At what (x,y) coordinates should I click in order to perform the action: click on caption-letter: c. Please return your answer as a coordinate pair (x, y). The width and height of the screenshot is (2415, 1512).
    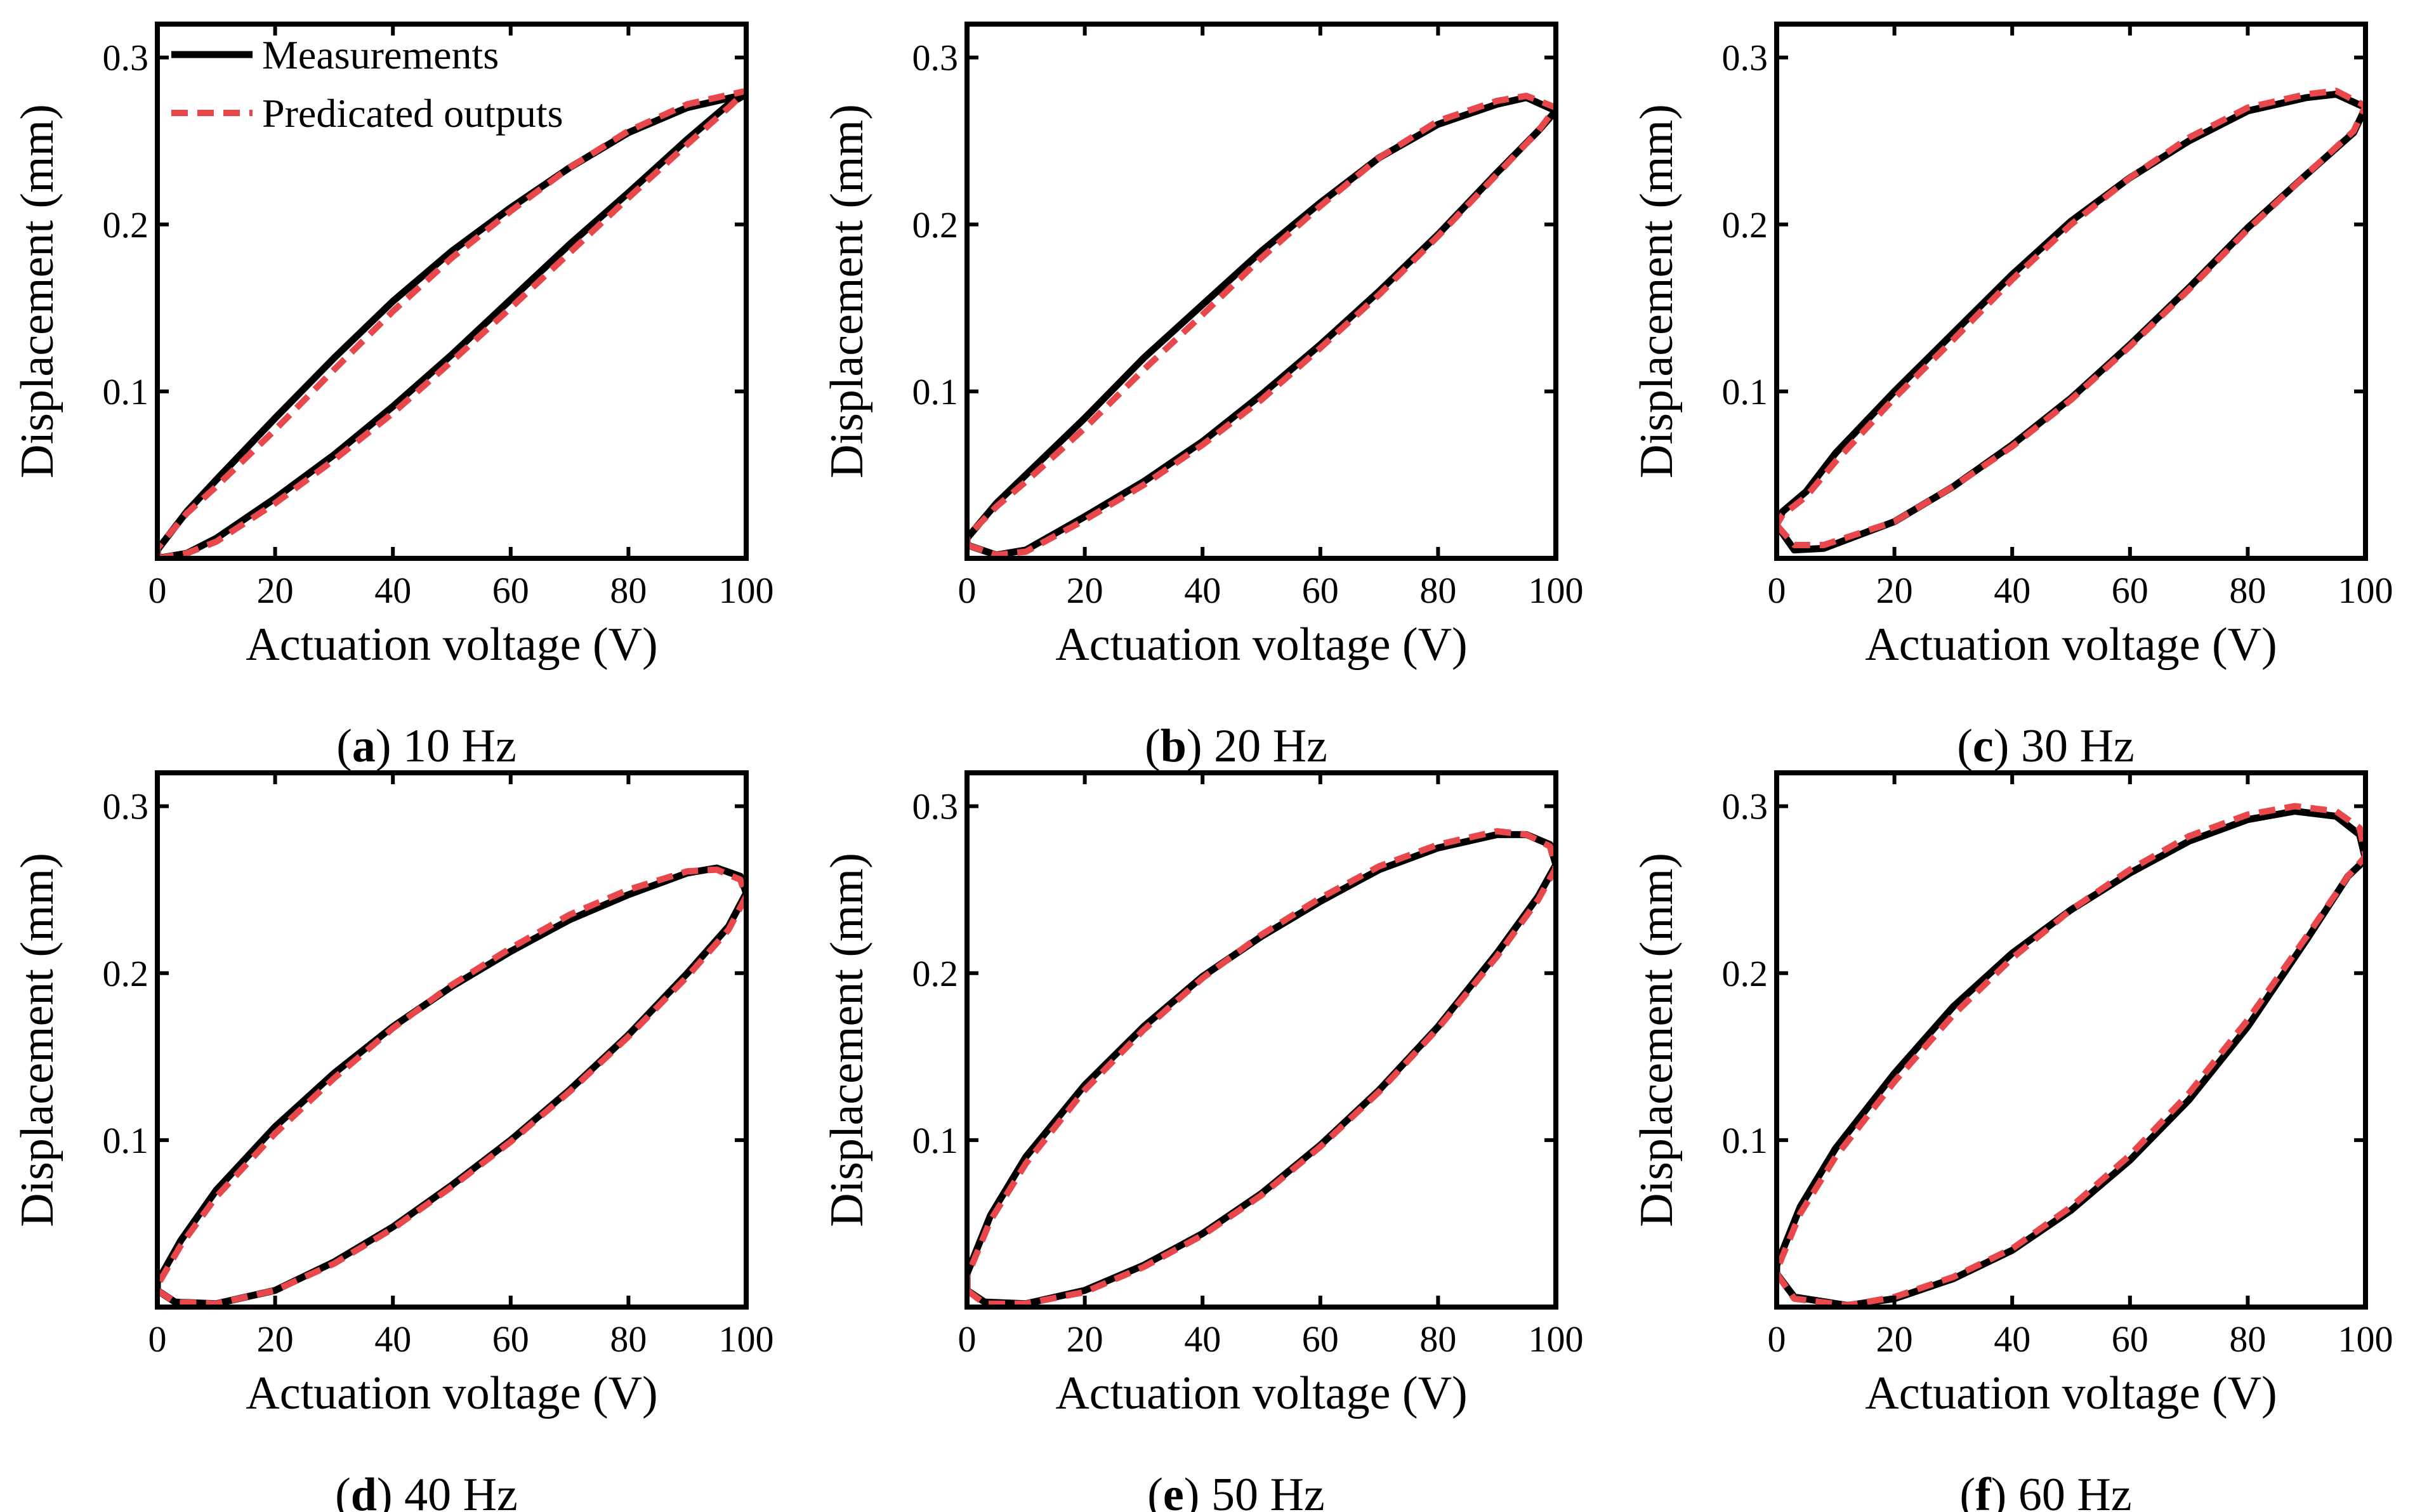
    Looking at the image, I should click on (1984, 746).